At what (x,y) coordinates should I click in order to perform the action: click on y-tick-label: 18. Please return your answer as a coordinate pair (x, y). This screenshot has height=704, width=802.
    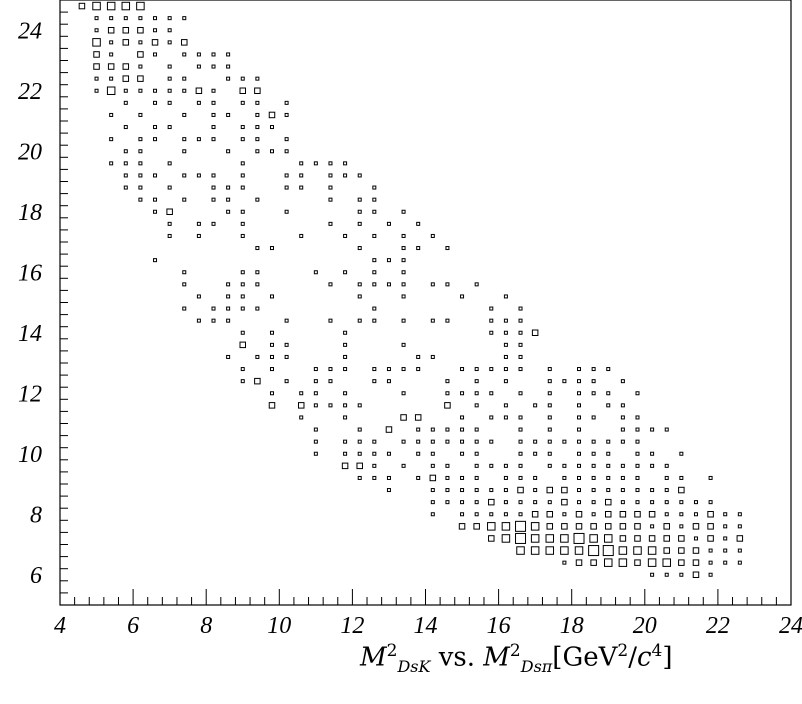
    Looking at the image, I should click on (30, 213).